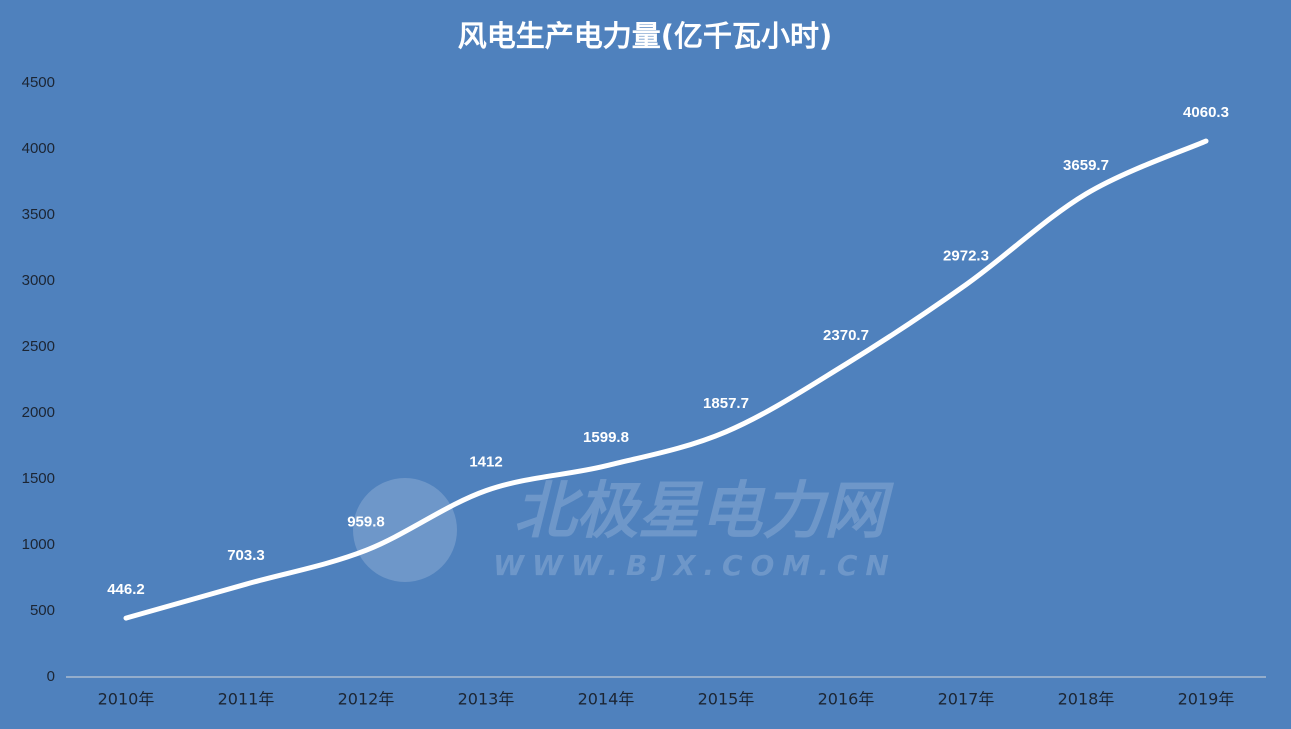  I want to click on y-tick-label: 3000, so click(38, 280).